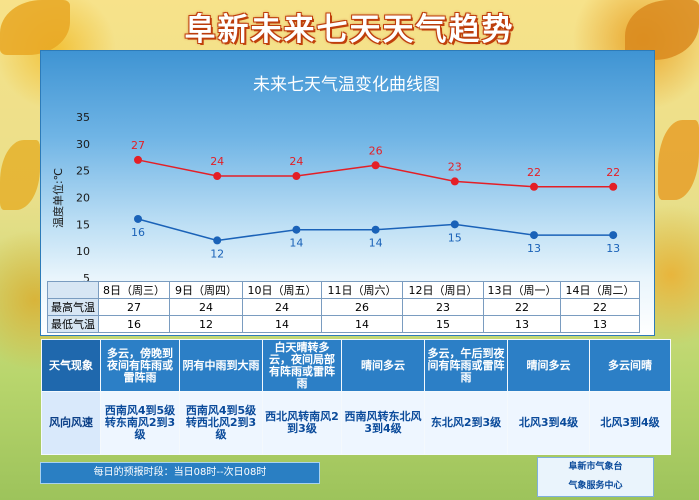 The height and width of the screenshot is (500, 699). What do you see at coordinates (595, 477) in the screenshot?
I see `organization-box: 阜新市气象台 气象服务中心` at bounding box center [595, 477].